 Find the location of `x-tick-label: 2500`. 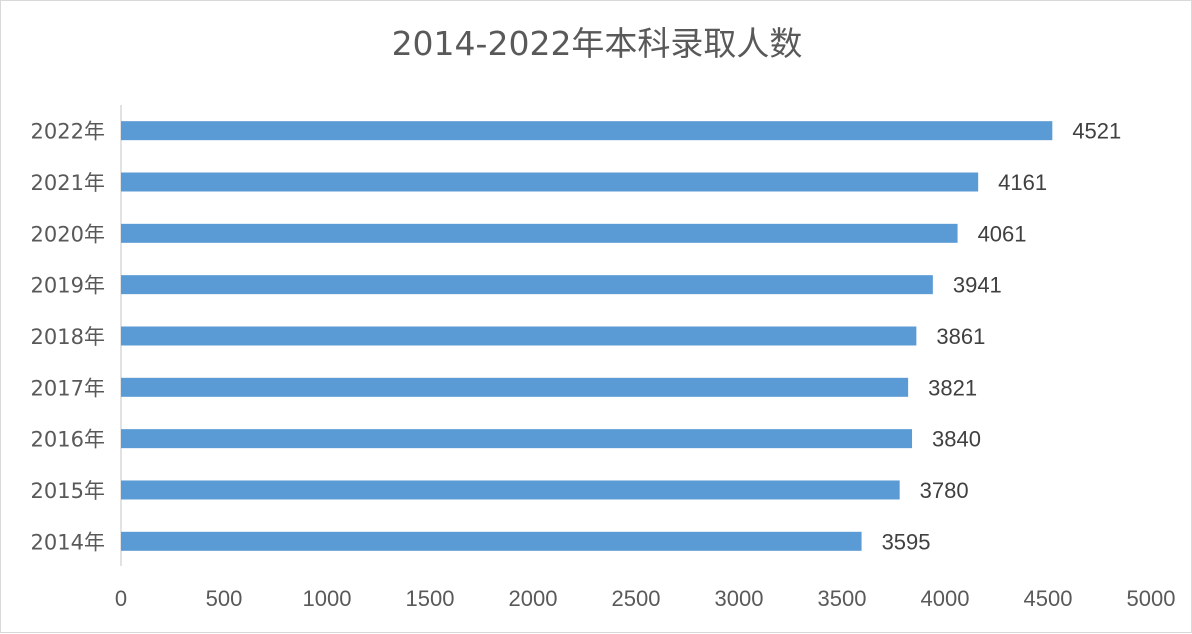

x-tick-label: 2500 is located at coordinates (636, 598).